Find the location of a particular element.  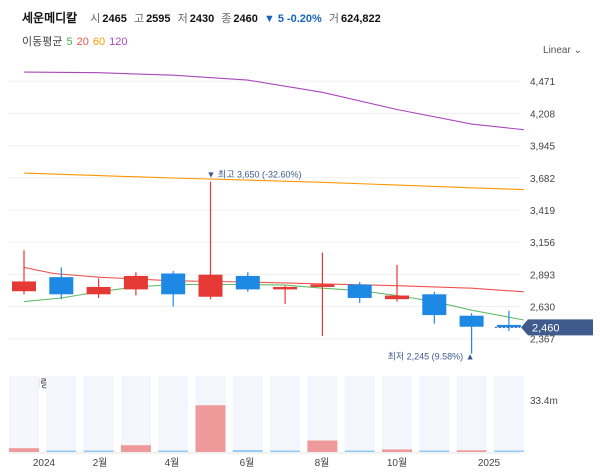

change-arrow-icon: ▼ is located at coordinates (269, 19).